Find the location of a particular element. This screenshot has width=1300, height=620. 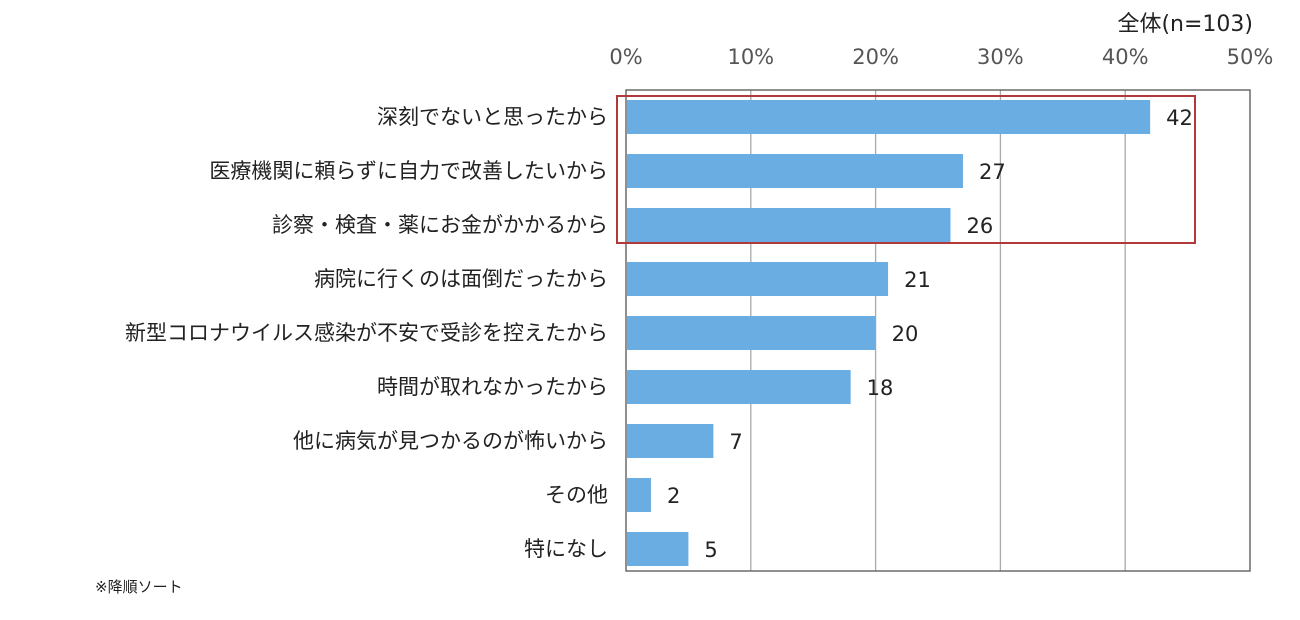

x-tick-label: 20% is located at coordinates (875, 57).